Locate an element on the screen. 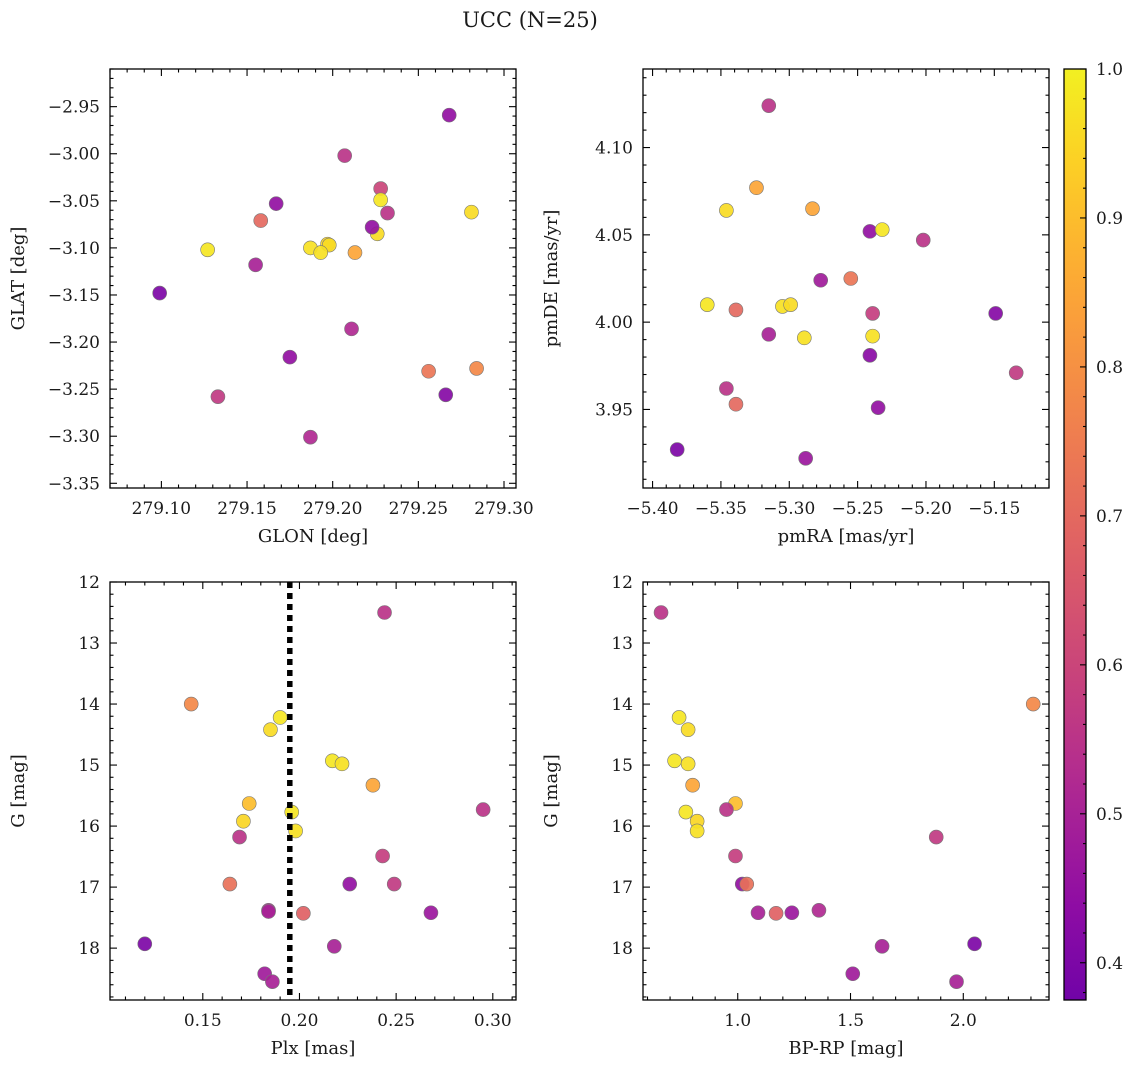  x-tick-label: 0.30 is located at coordinates (493, 1021).